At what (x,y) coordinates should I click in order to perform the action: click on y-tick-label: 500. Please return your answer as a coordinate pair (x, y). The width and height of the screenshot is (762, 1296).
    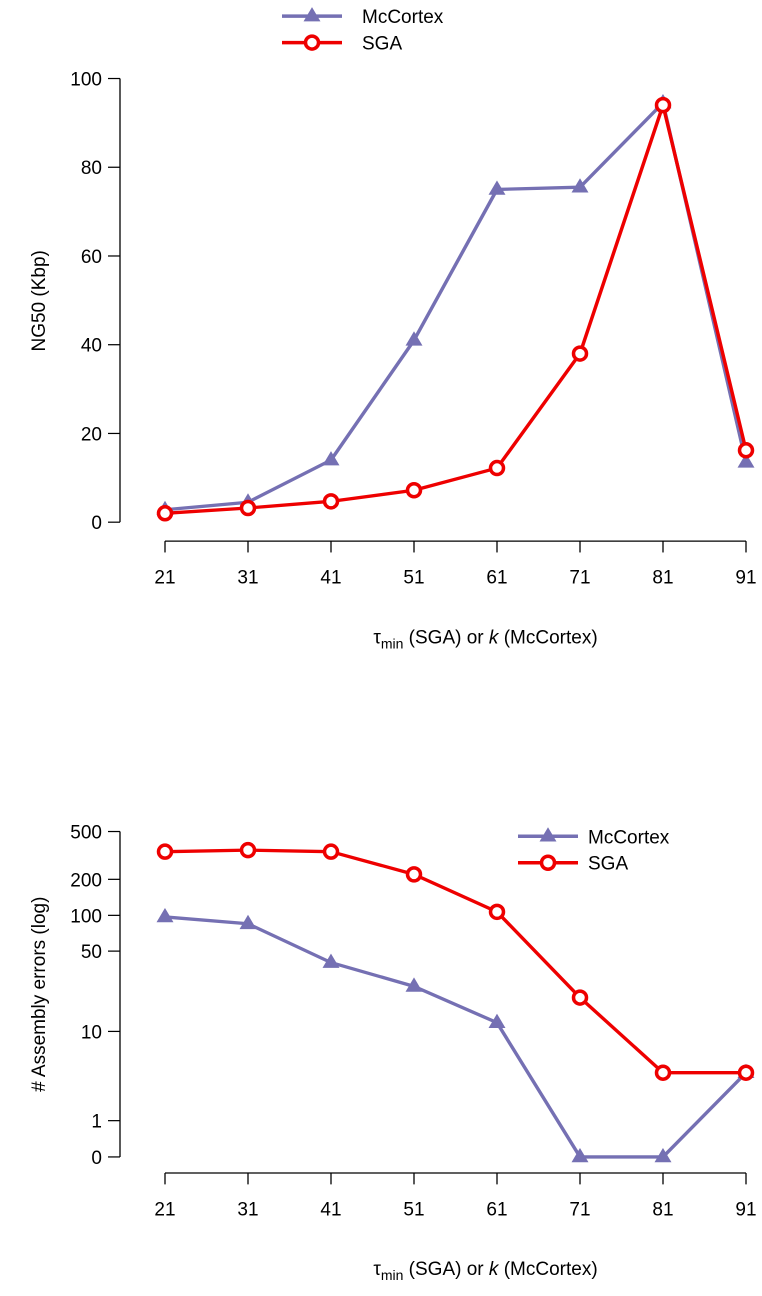
    Looking at the image, I should click on (86, 833).